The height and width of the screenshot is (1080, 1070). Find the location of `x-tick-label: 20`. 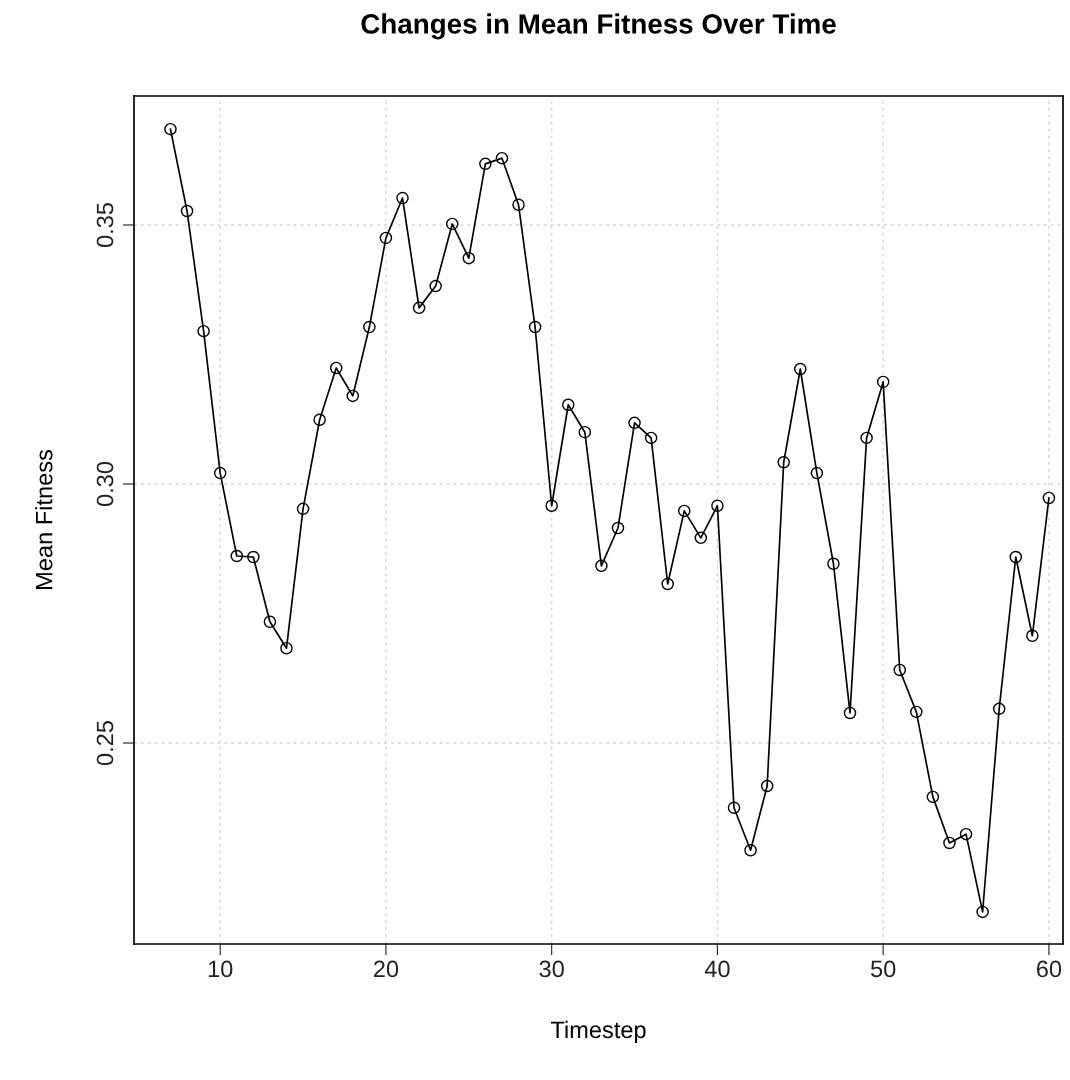

x-tick-label: 20 is located at coordinates (386, 969).